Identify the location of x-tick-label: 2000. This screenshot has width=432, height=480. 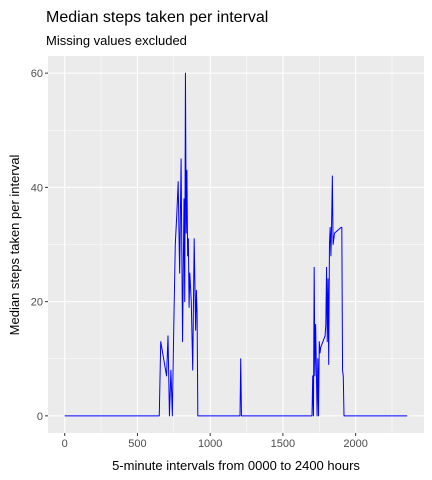
(355, 444).